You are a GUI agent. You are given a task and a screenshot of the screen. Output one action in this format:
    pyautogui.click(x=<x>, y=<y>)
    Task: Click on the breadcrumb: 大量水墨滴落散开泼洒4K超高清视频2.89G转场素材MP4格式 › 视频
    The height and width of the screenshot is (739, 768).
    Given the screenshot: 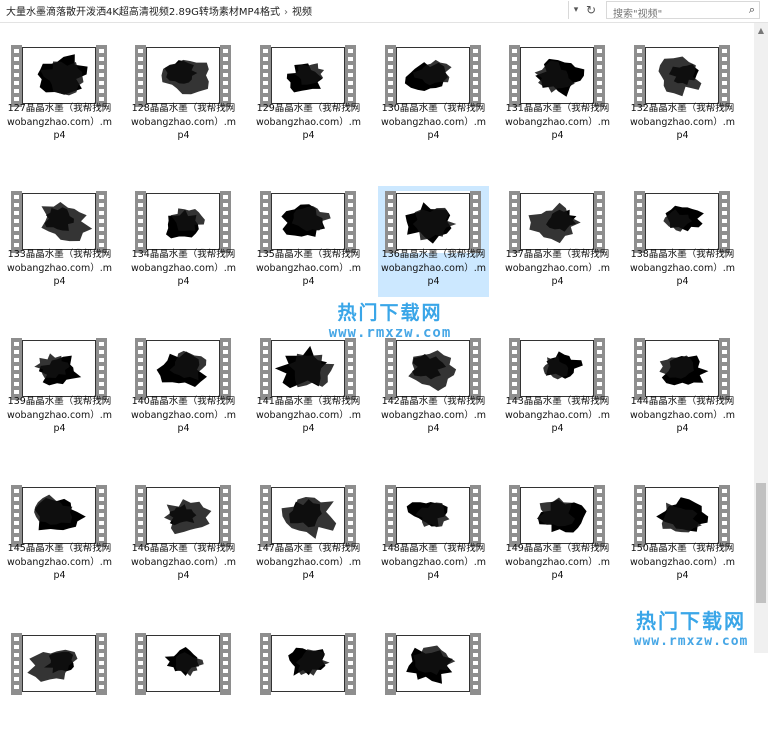 What is the action you would take?
    pyautogui.click(x=159, y=10)
    